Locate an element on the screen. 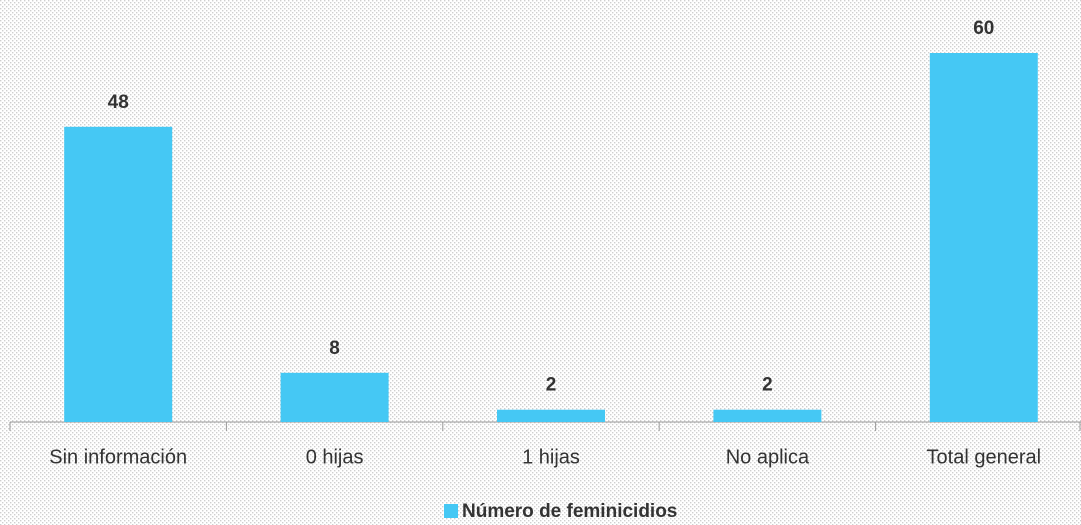  x-tick-label: Sin información is located at coordinates (118, 457).